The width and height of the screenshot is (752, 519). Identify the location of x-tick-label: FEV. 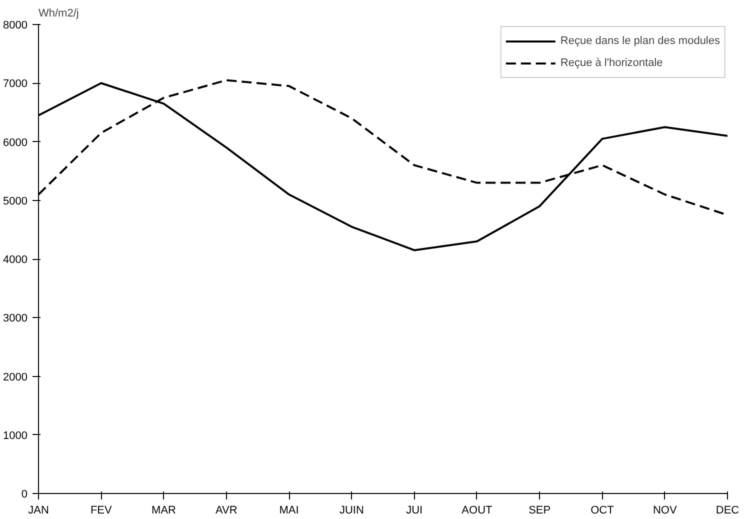
(101, 510).